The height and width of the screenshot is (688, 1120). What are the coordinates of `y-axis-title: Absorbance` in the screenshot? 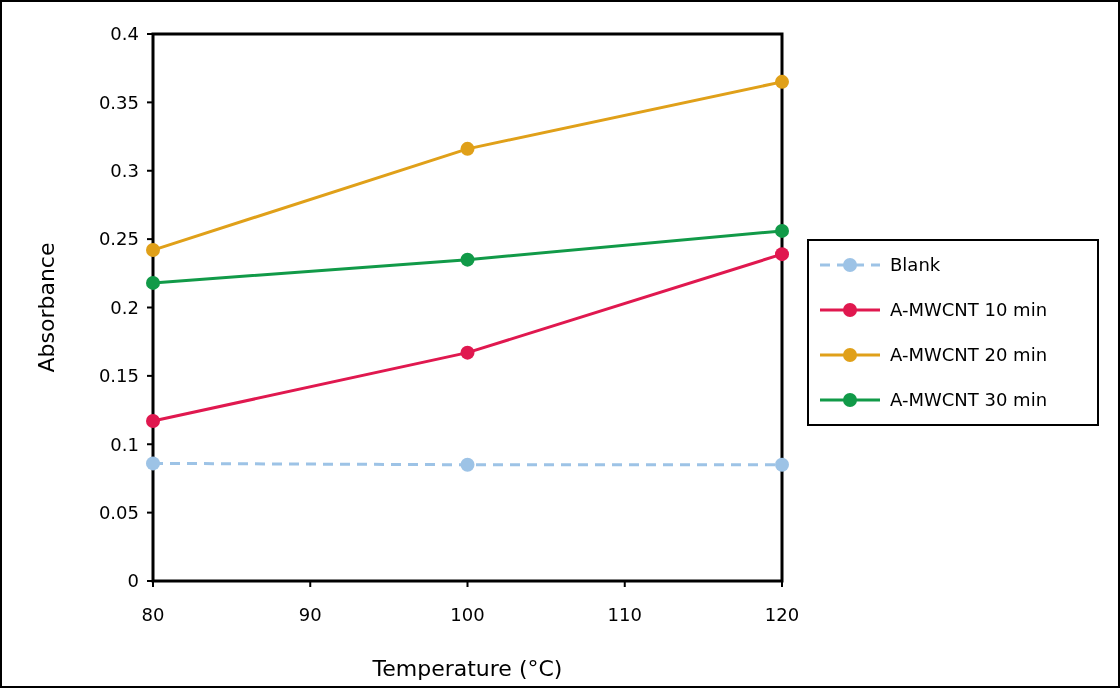 It's located at (46, 307).